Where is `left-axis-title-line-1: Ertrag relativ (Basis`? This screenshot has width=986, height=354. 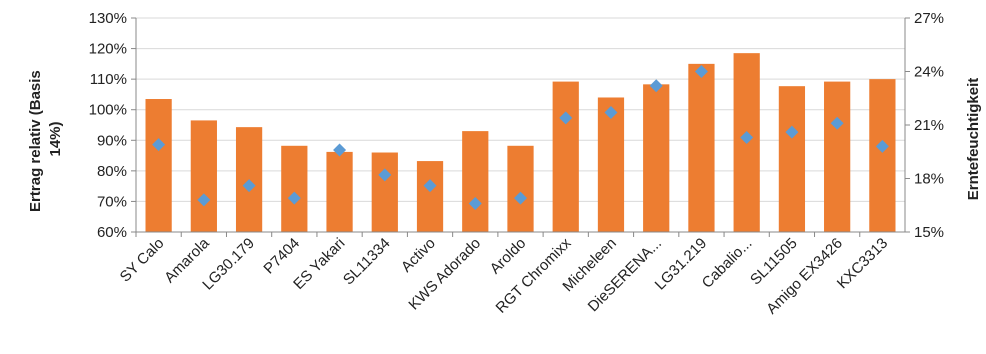 left-axis-title-line-1: Ertrag relativ (Basis is located at coordinates (35, 141).